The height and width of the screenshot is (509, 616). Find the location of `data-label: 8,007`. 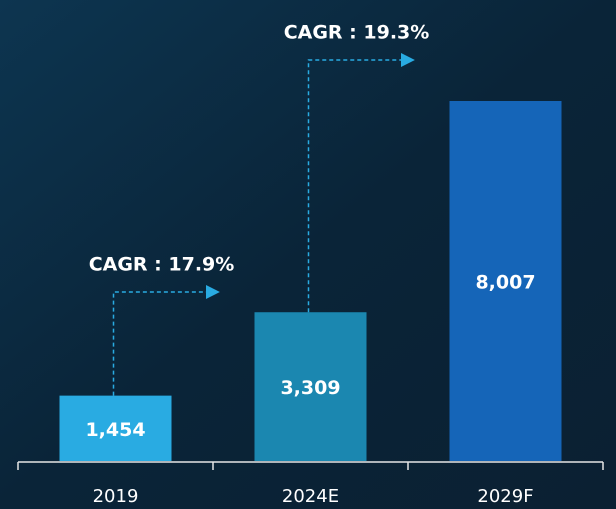

data-label: 8,007 is located at coordinates (505, 283).